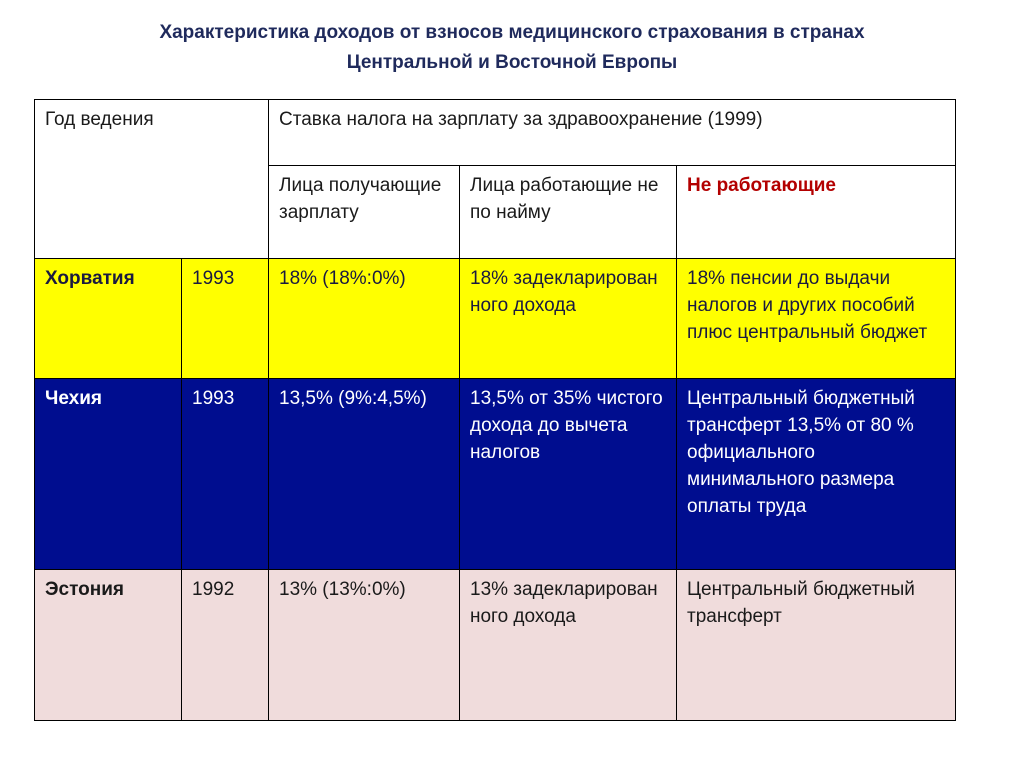 This screenshot has width=1024, height=767. What do you see at coordinates (364, 474) in the screenshot?
I see `employed-cell: 13,5% (9%:4,5%)` at bounding box center [364, 474].